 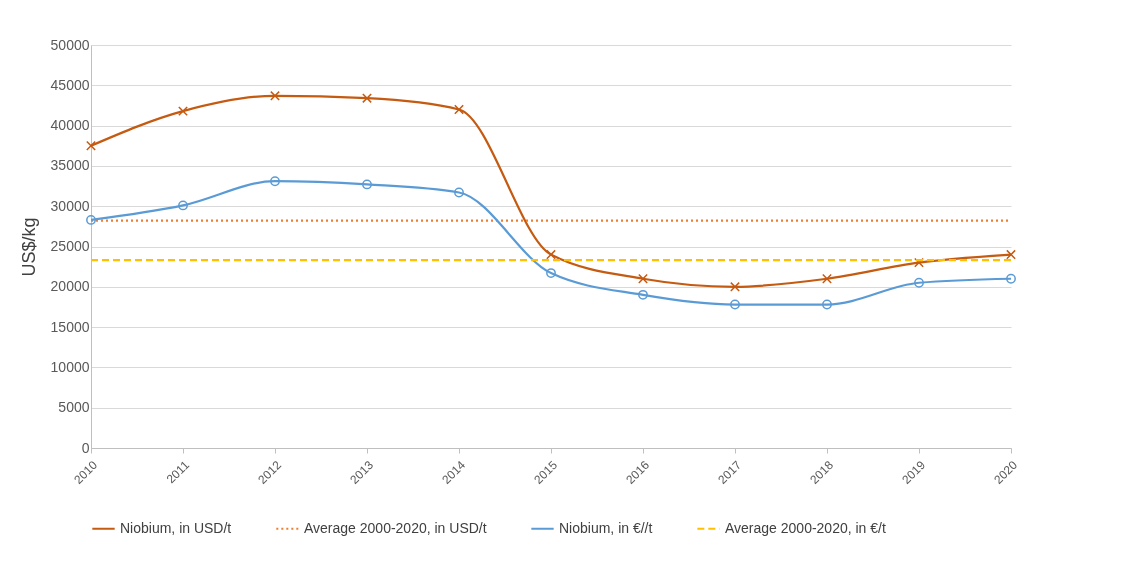 What do you see at coordinates (176, 527) in the screenshot?
I see `legend-label: Niobium, in USD/t` at bounding box center [176, 527].